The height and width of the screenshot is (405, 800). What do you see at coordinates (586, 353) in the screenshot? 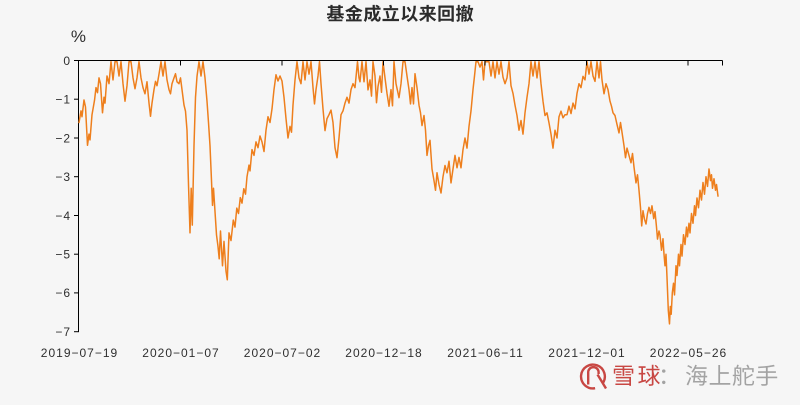
I see `svg-text: 2021−12−01` at bounding box center [586, 353].